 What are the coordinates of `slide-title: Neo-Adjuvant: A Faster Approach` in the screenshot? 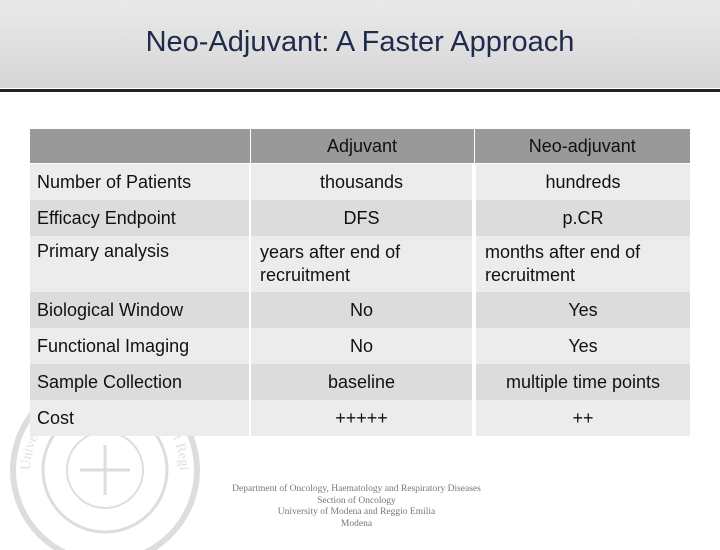 It's located at (360, 42).